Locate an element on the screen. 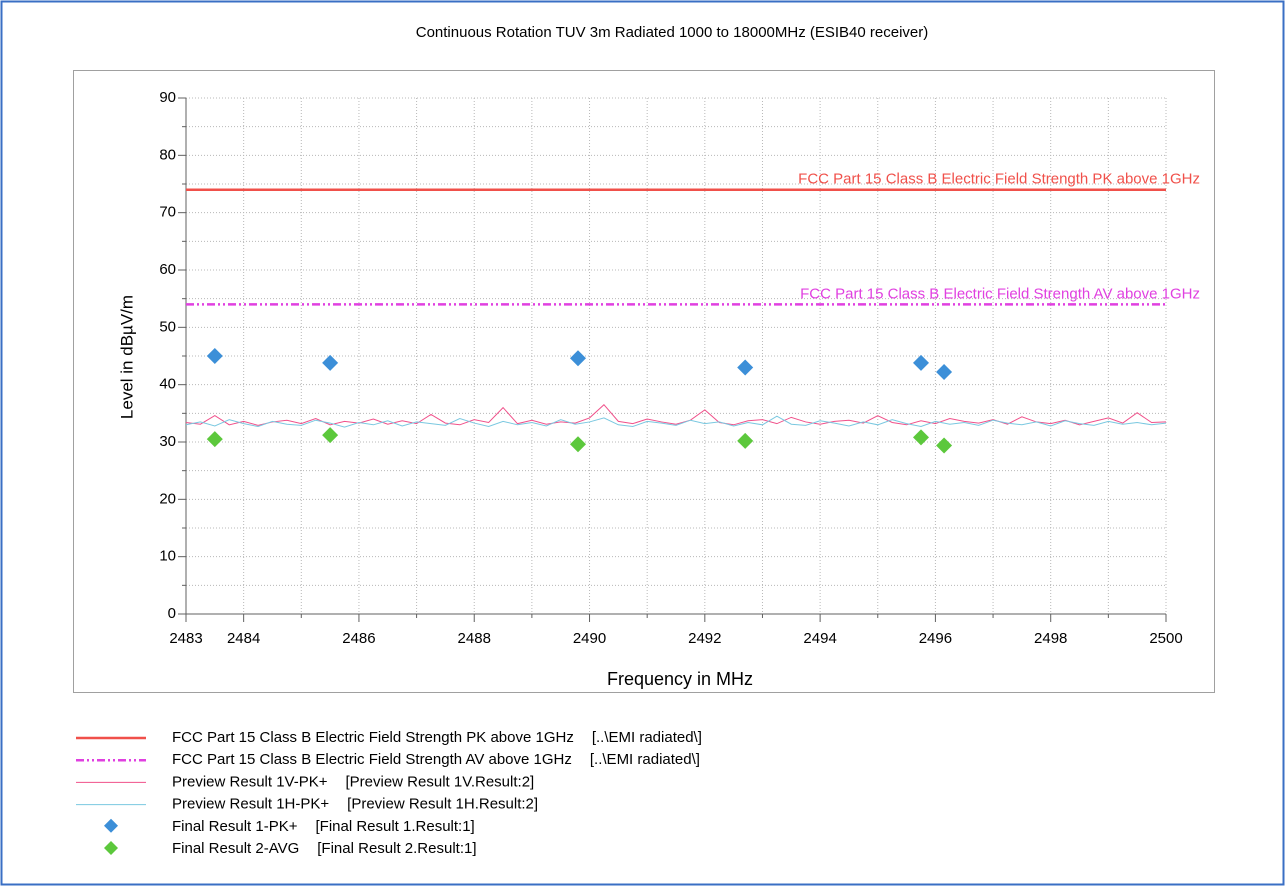 The width and height of the screenshot is (1285, 886). y-tick-label: 50 is located at coordinates (167, 326).